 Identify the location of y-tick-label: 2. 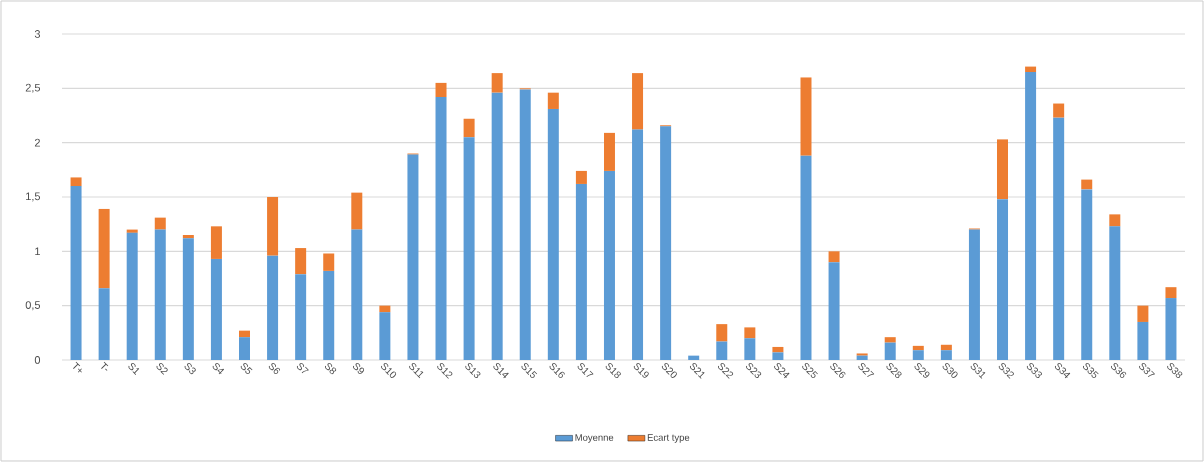
(37, 142).